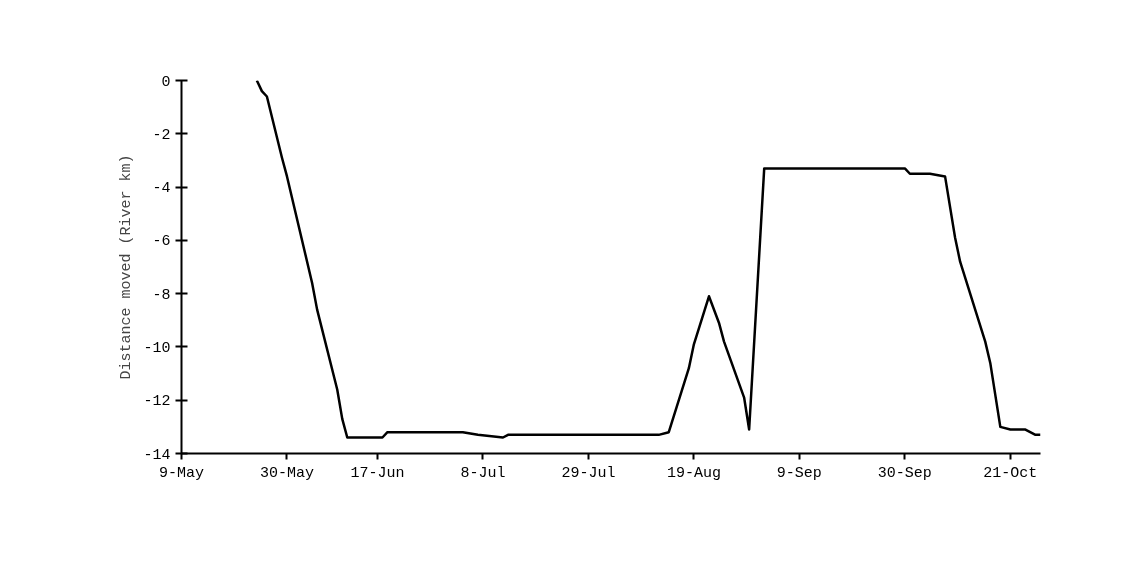 This screenshot has width=1135, height=577. What do you see at coordinates (157, 348) in the screenshot?
I see `y-tick-label: -10` at bounding box center [157, 348].